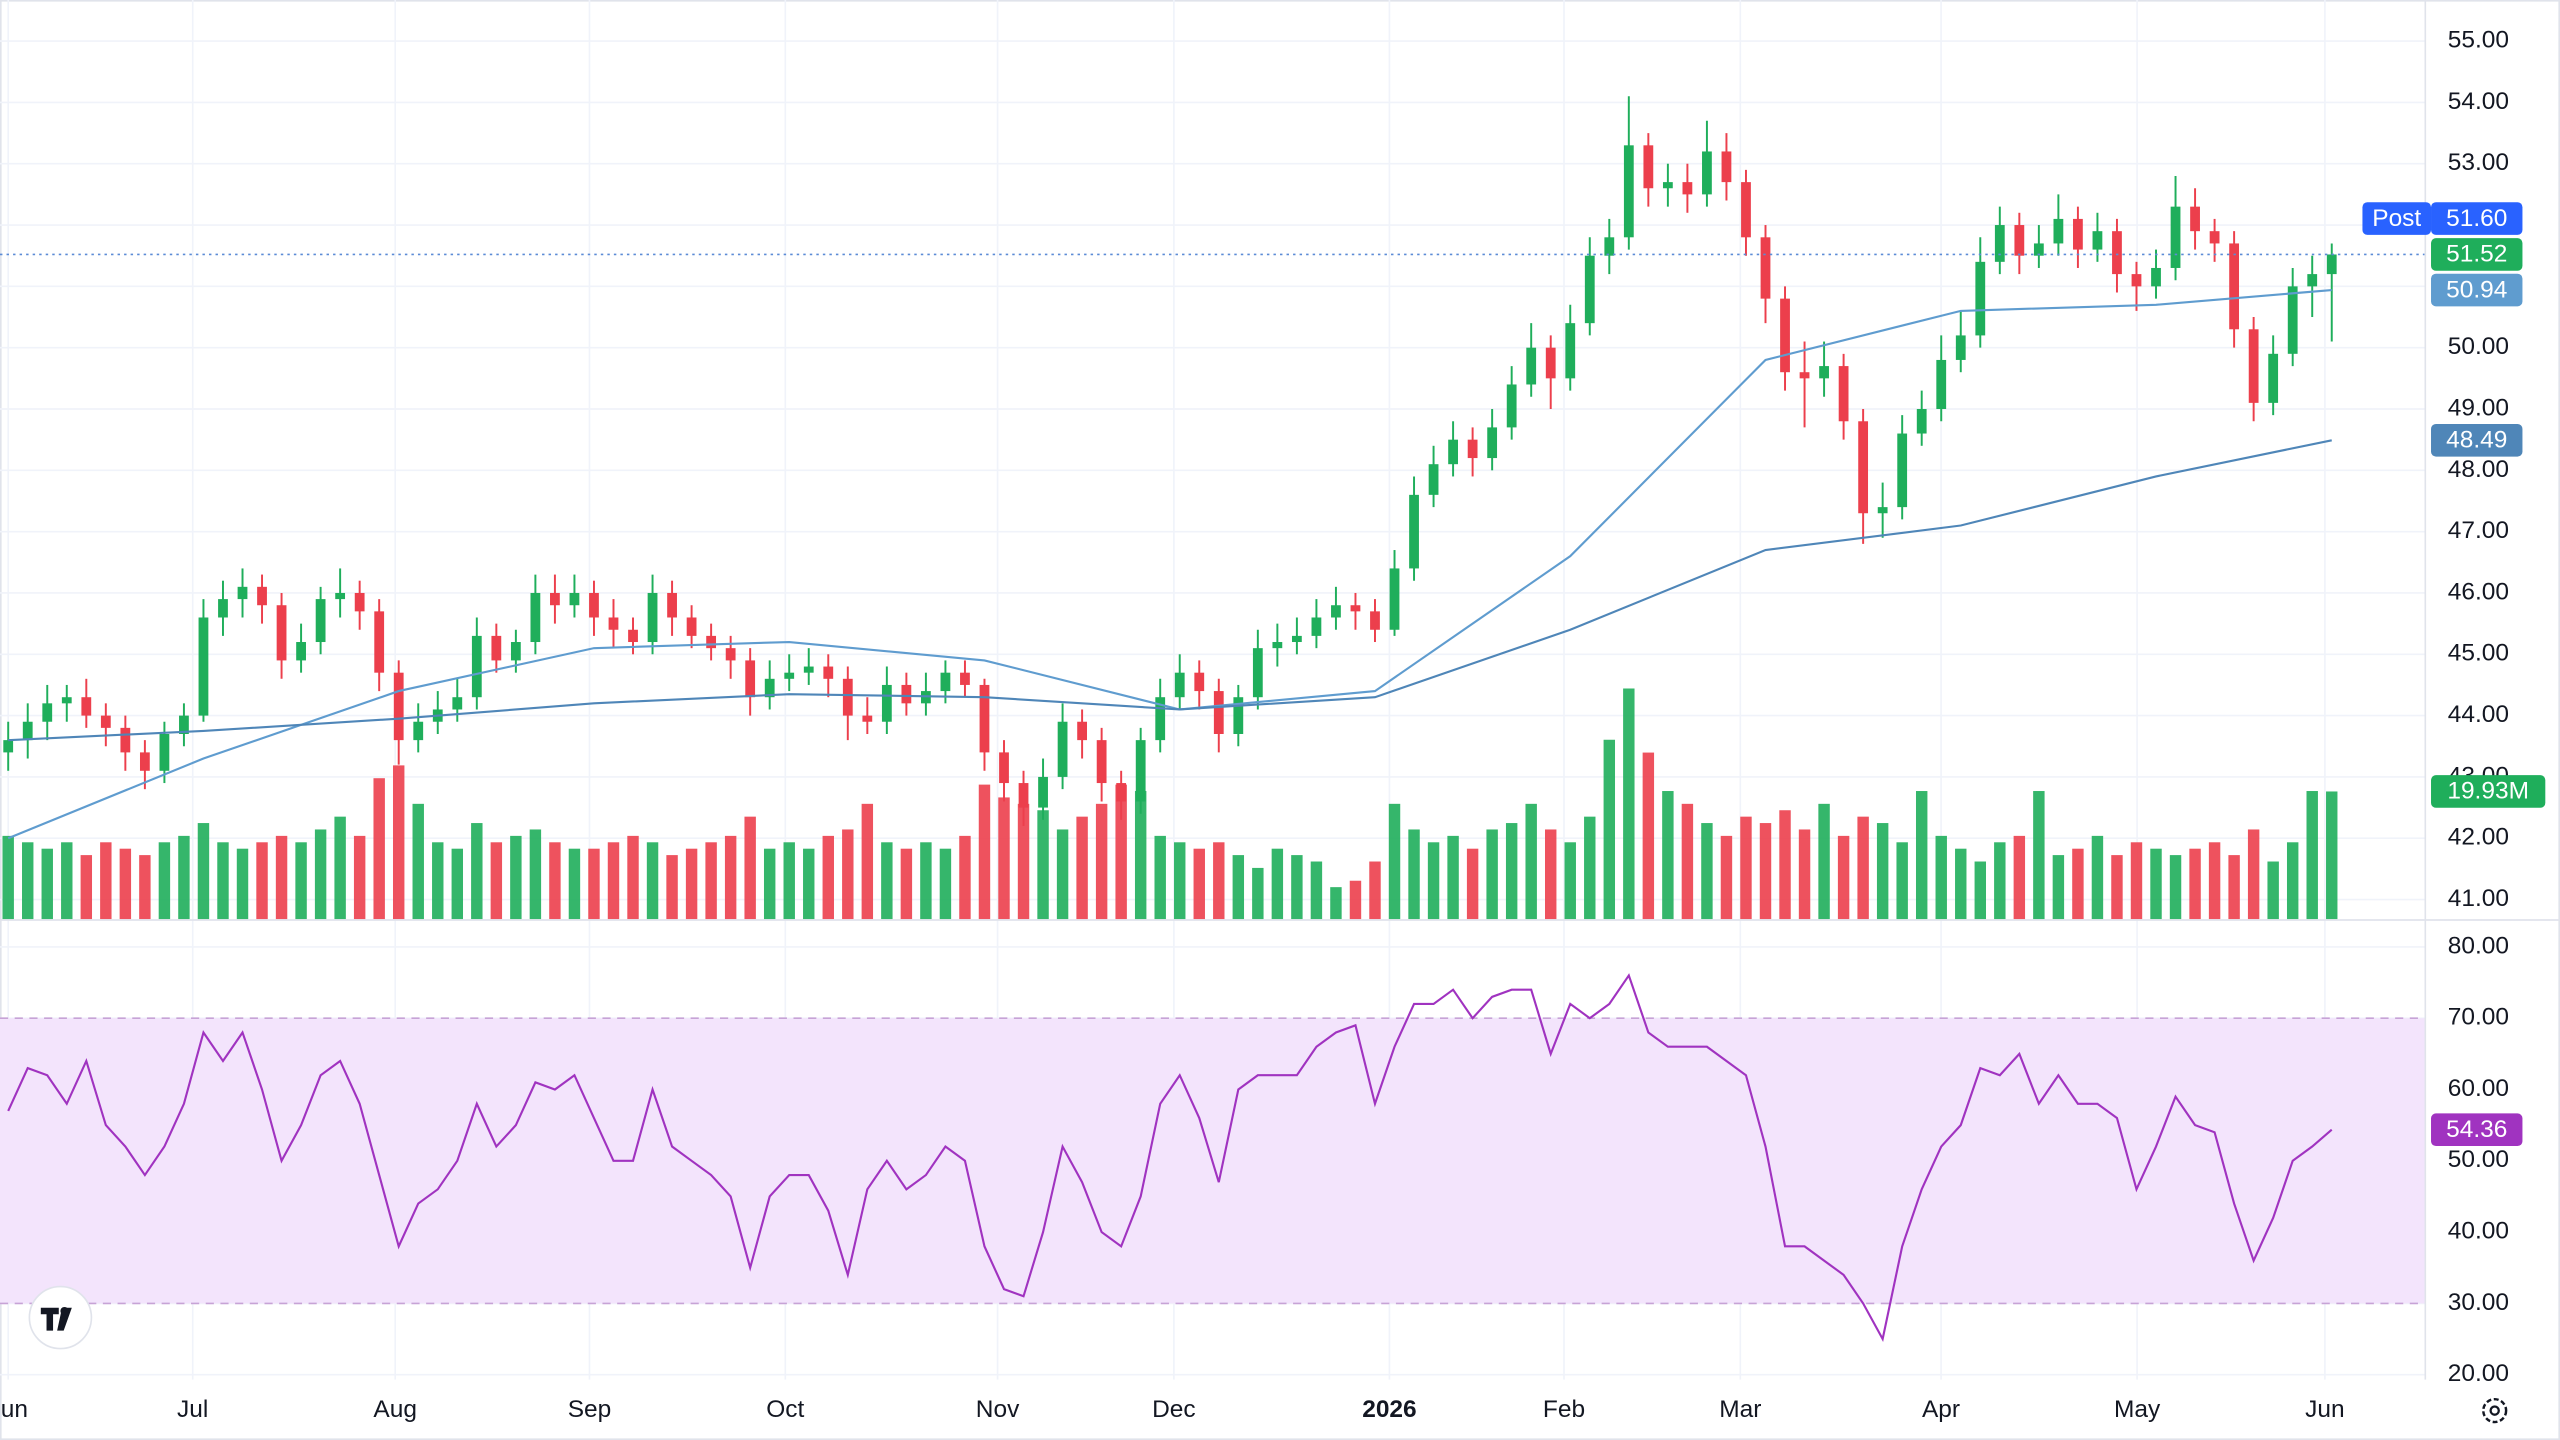 This screenshot has height=1440, width=2560. I want to click on y-tick-label: 42.00, so click(2478, 837).